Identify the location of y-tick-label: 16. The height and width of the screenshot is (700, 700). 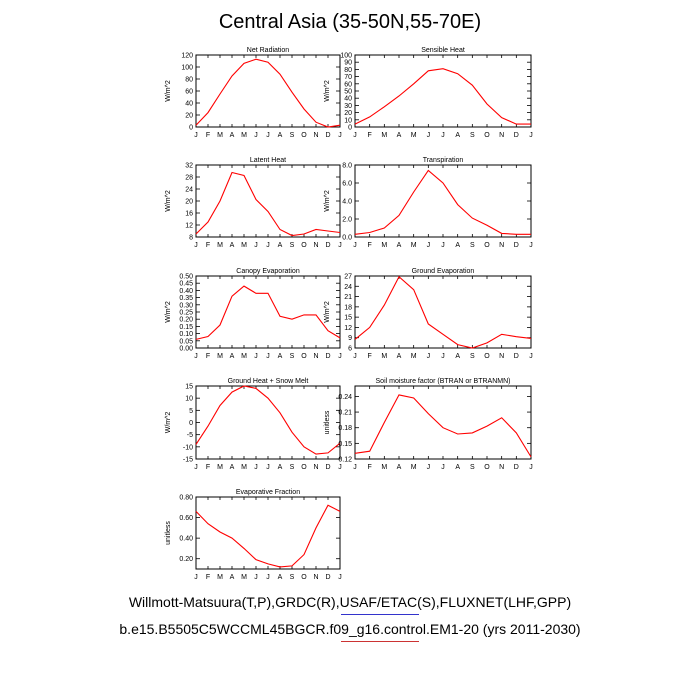
(189, 214).